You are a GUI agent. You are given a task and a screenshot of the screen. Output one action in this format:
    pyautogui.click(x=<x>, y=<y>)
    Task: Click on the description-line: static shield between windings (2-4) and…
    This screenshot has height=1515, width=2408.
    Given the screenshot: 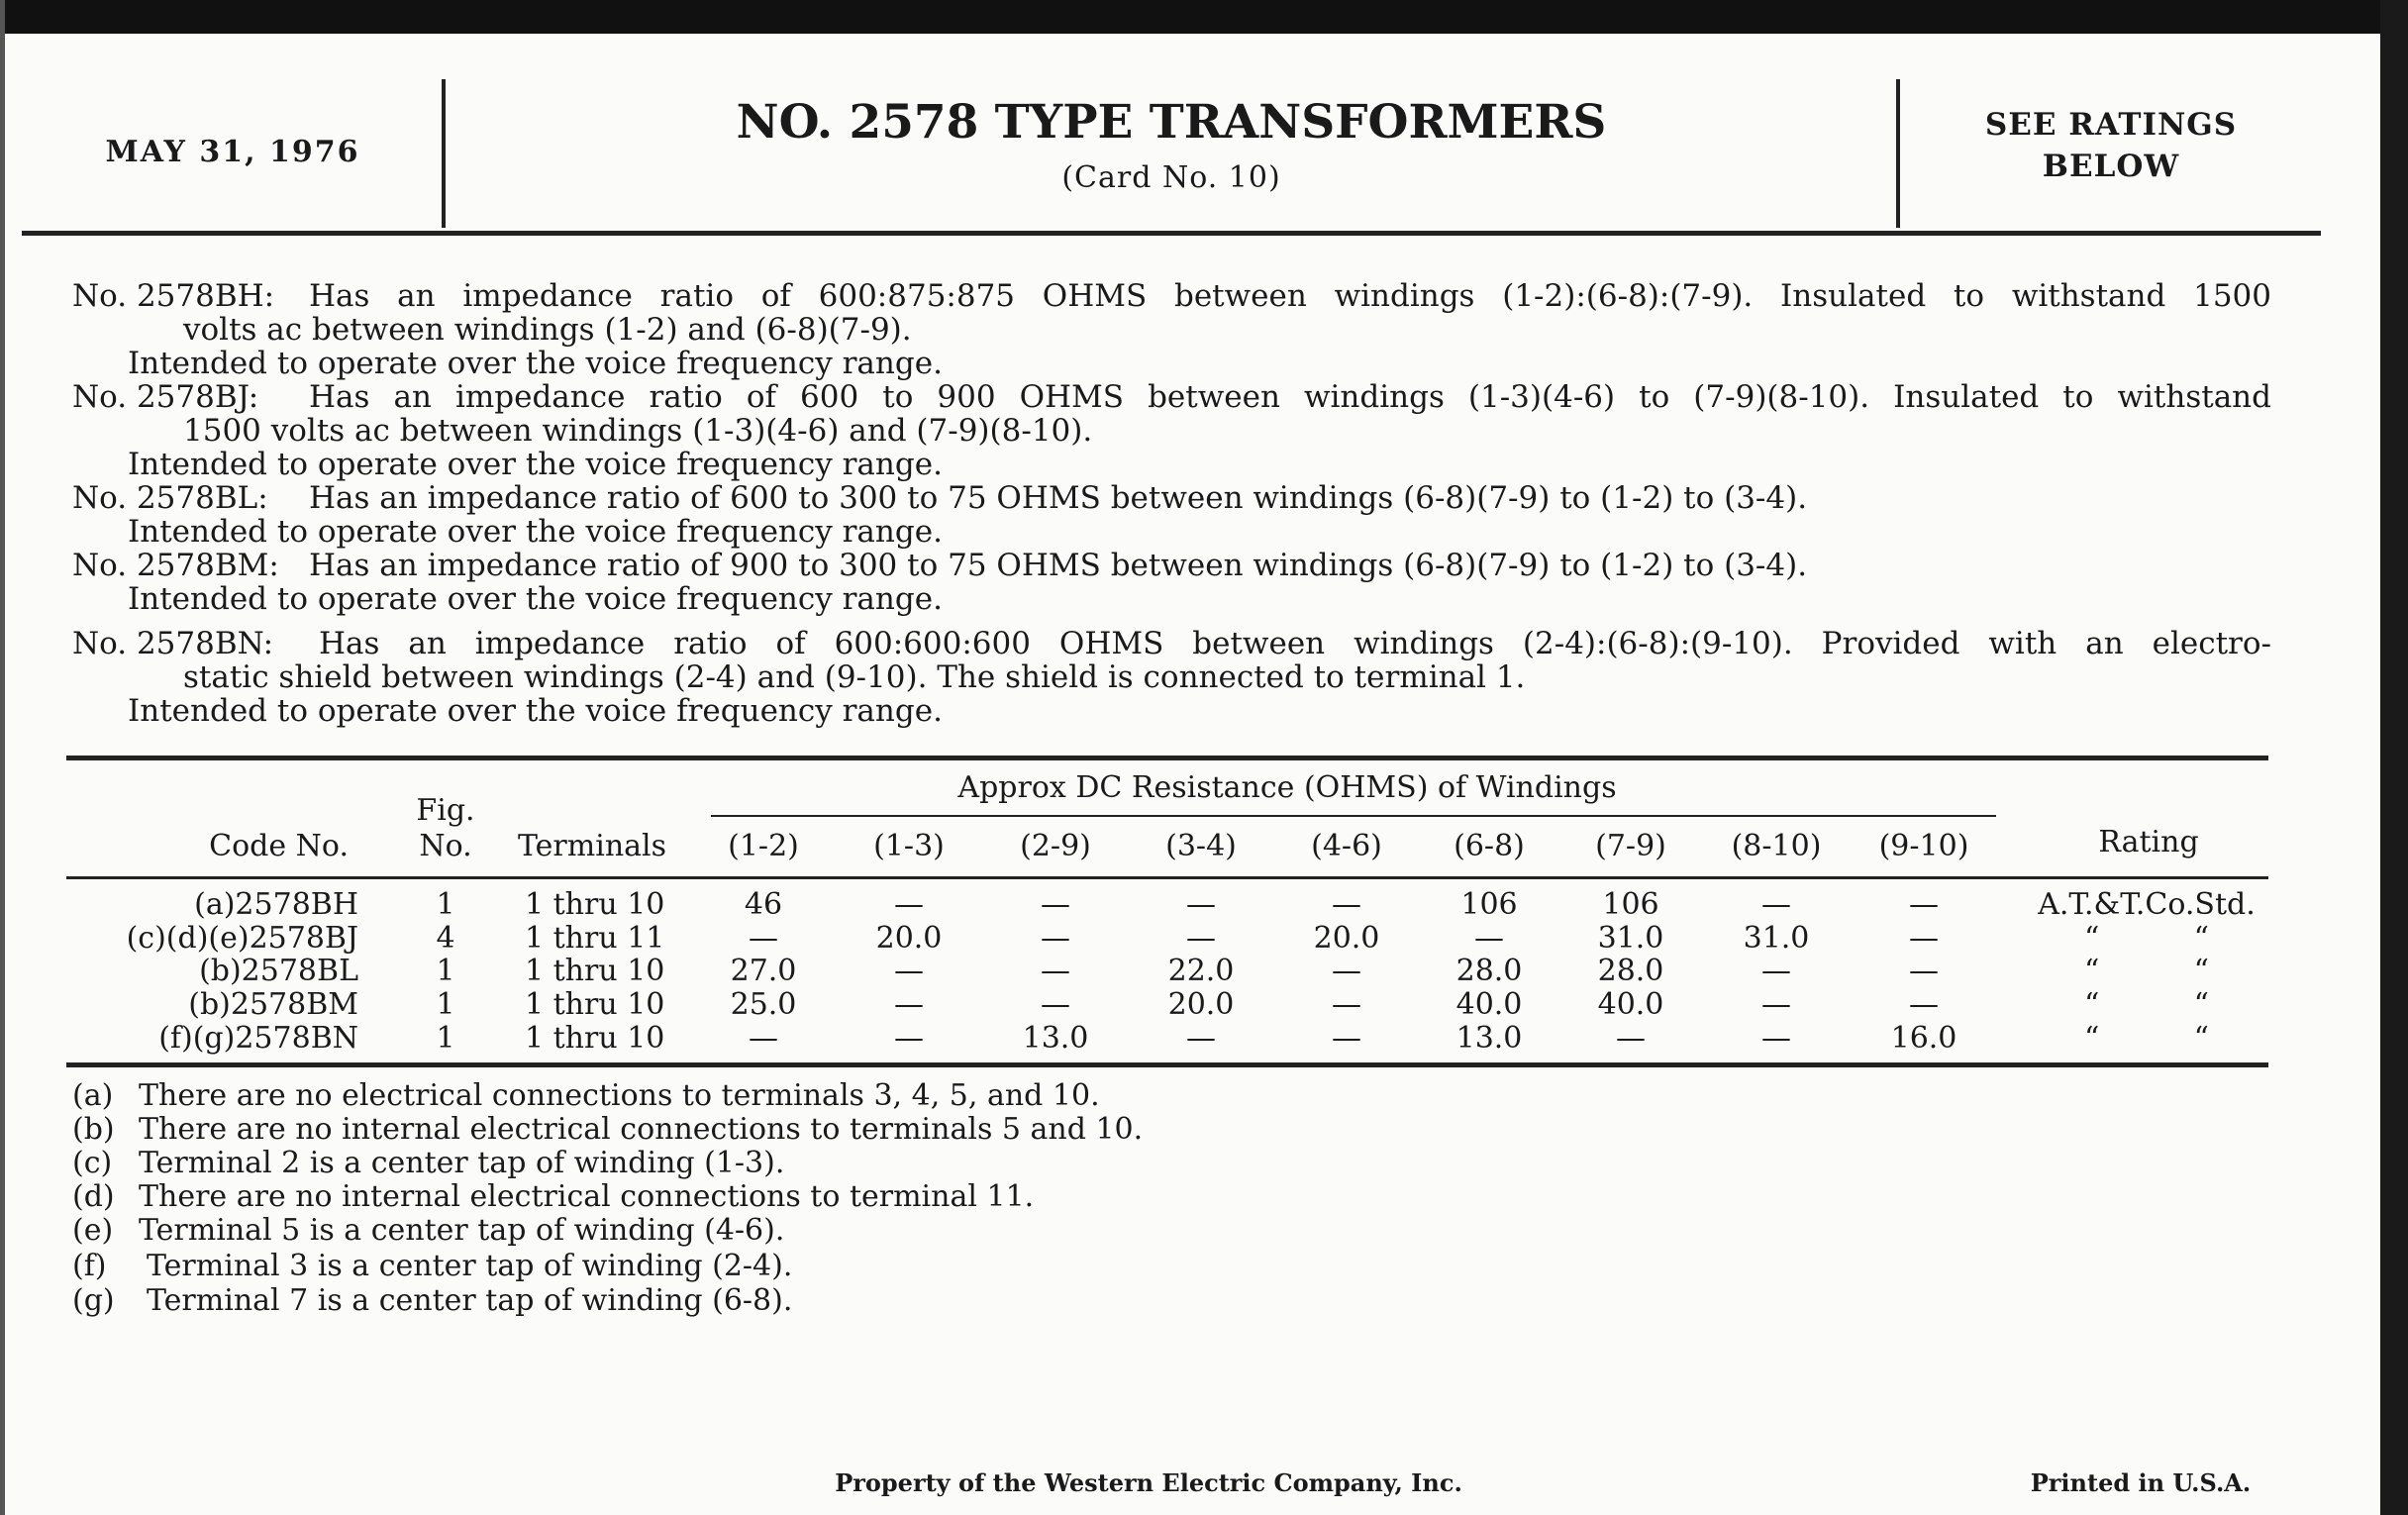 What is the action you would take?
    pyautogui.click(x=854, y=677)
    